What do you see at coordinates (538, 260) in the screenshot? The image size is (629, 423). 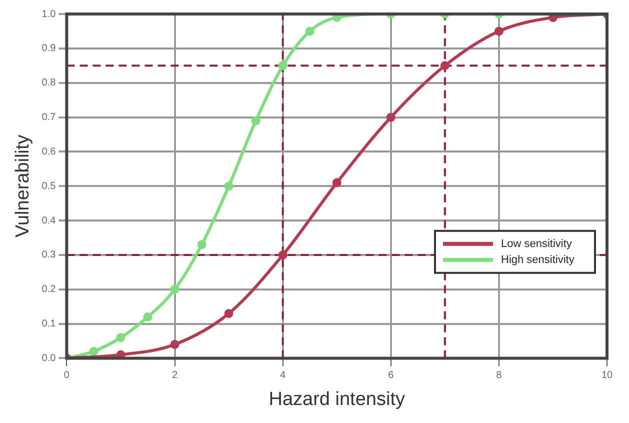 I see `legend-label: High sensitivity` at bounding box center [538, 260].